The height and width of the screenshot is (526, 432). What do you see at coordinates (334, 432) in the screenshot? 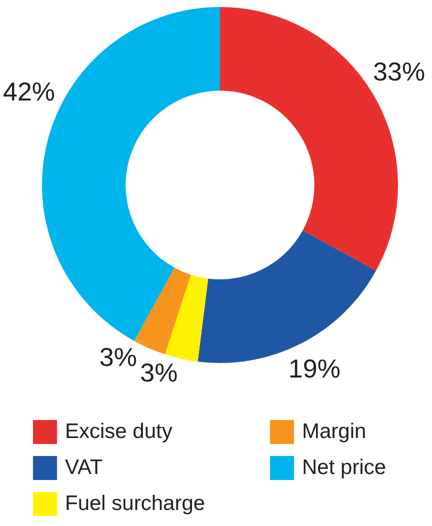
I see `legend-label: Margin` at bounding box center [334, 432].